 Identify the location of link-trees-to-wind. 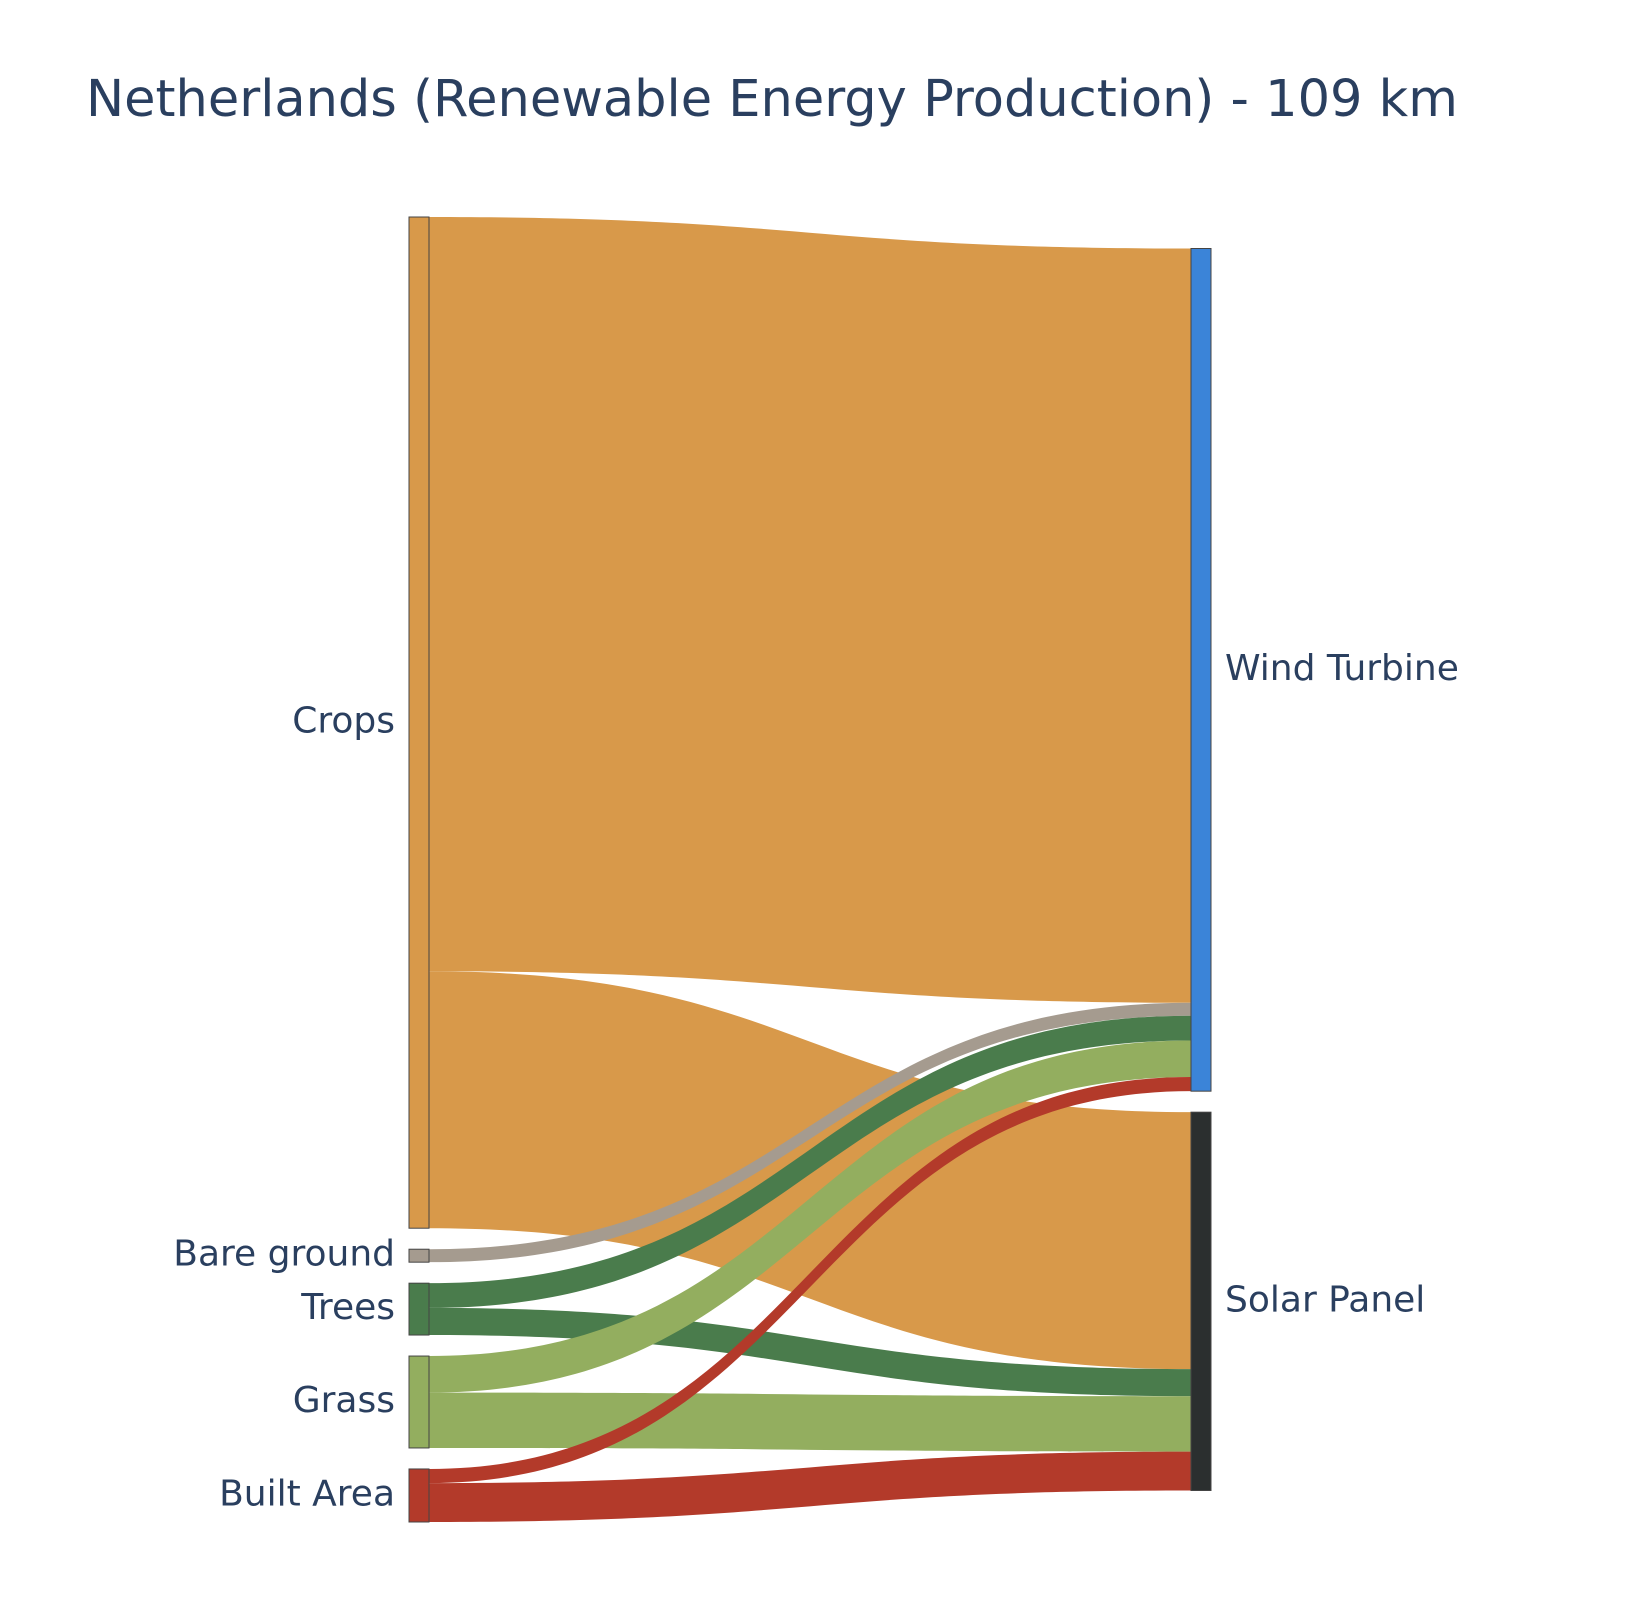
(810, 1161).